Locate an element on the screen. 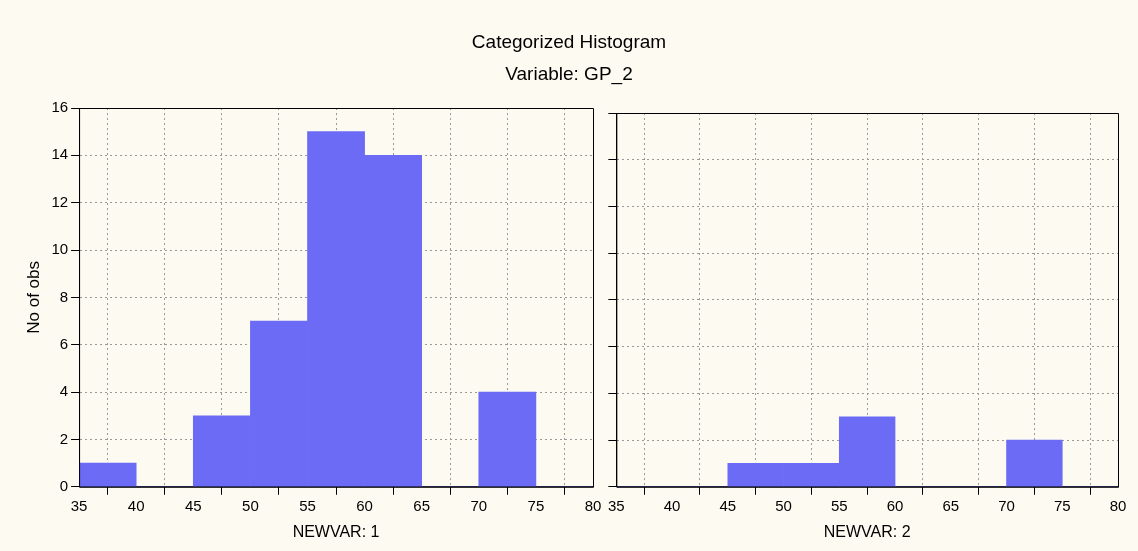  y-tick-label: 6 is located at coordinates (64, 343).